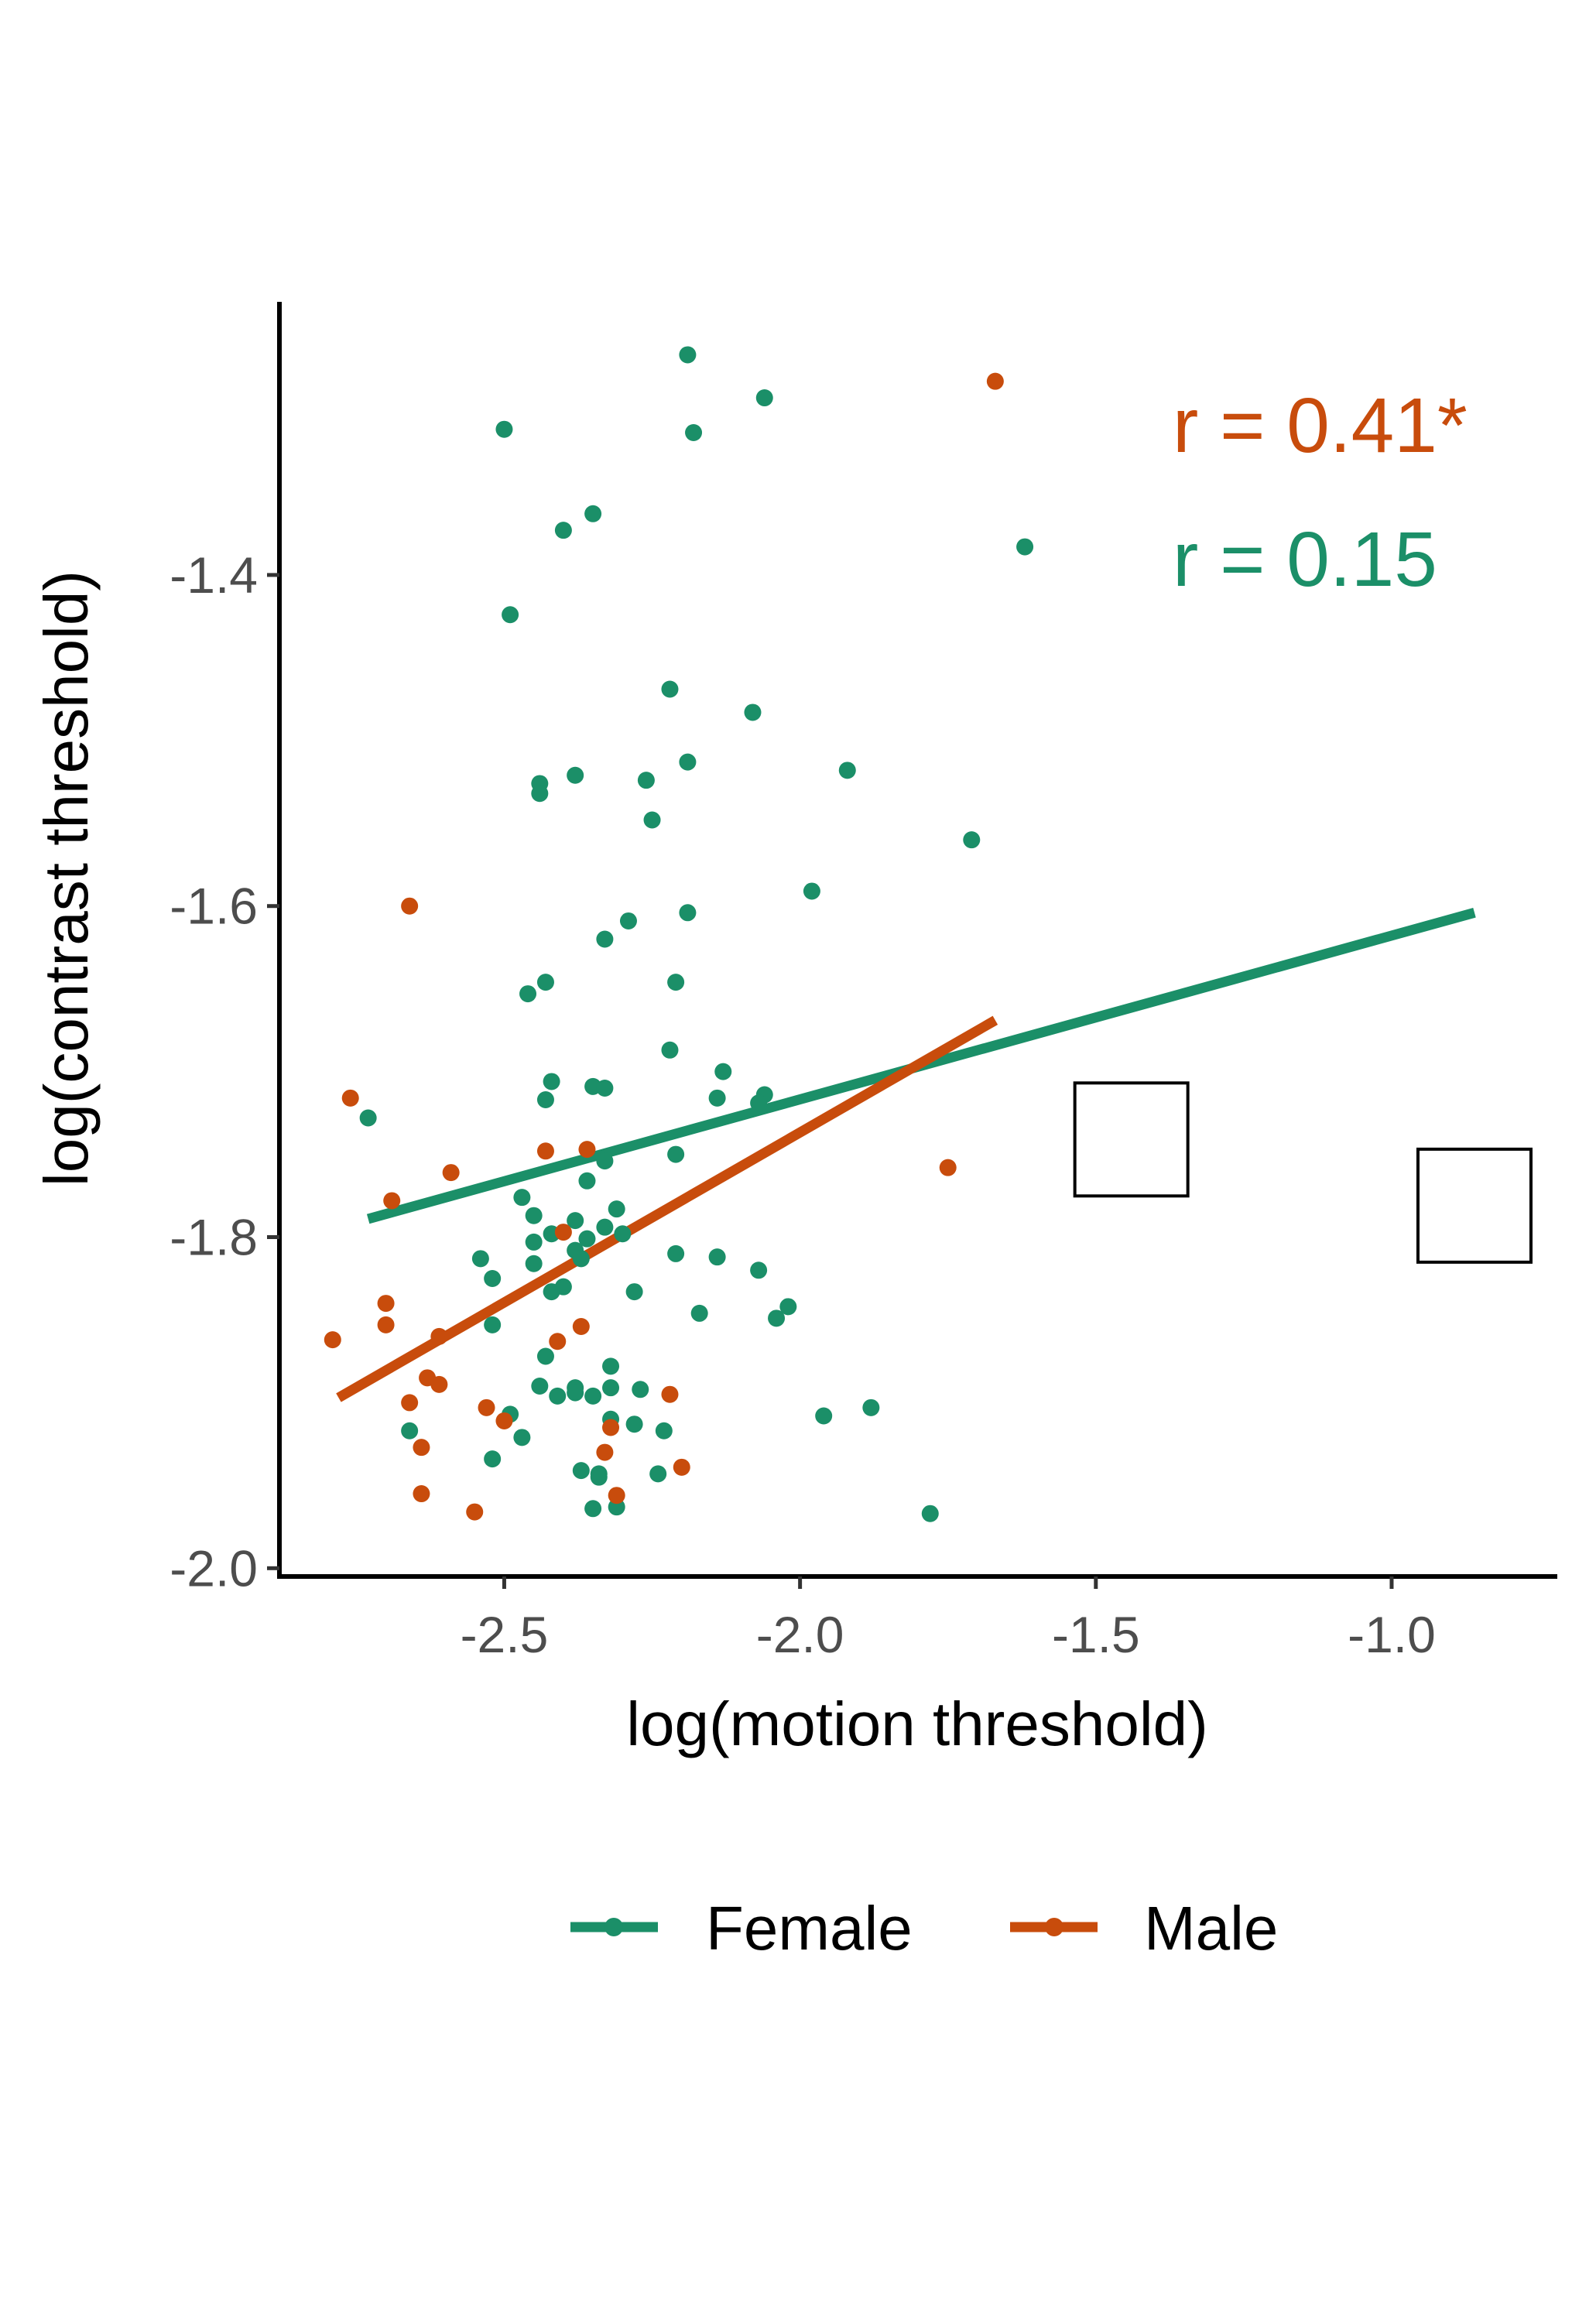 This screenshot has height=2321, width=1596. Describe the element at coordinates (66, 878) in the screenshot. I see `y-axis-title: log(contrast threshold)` at that location.